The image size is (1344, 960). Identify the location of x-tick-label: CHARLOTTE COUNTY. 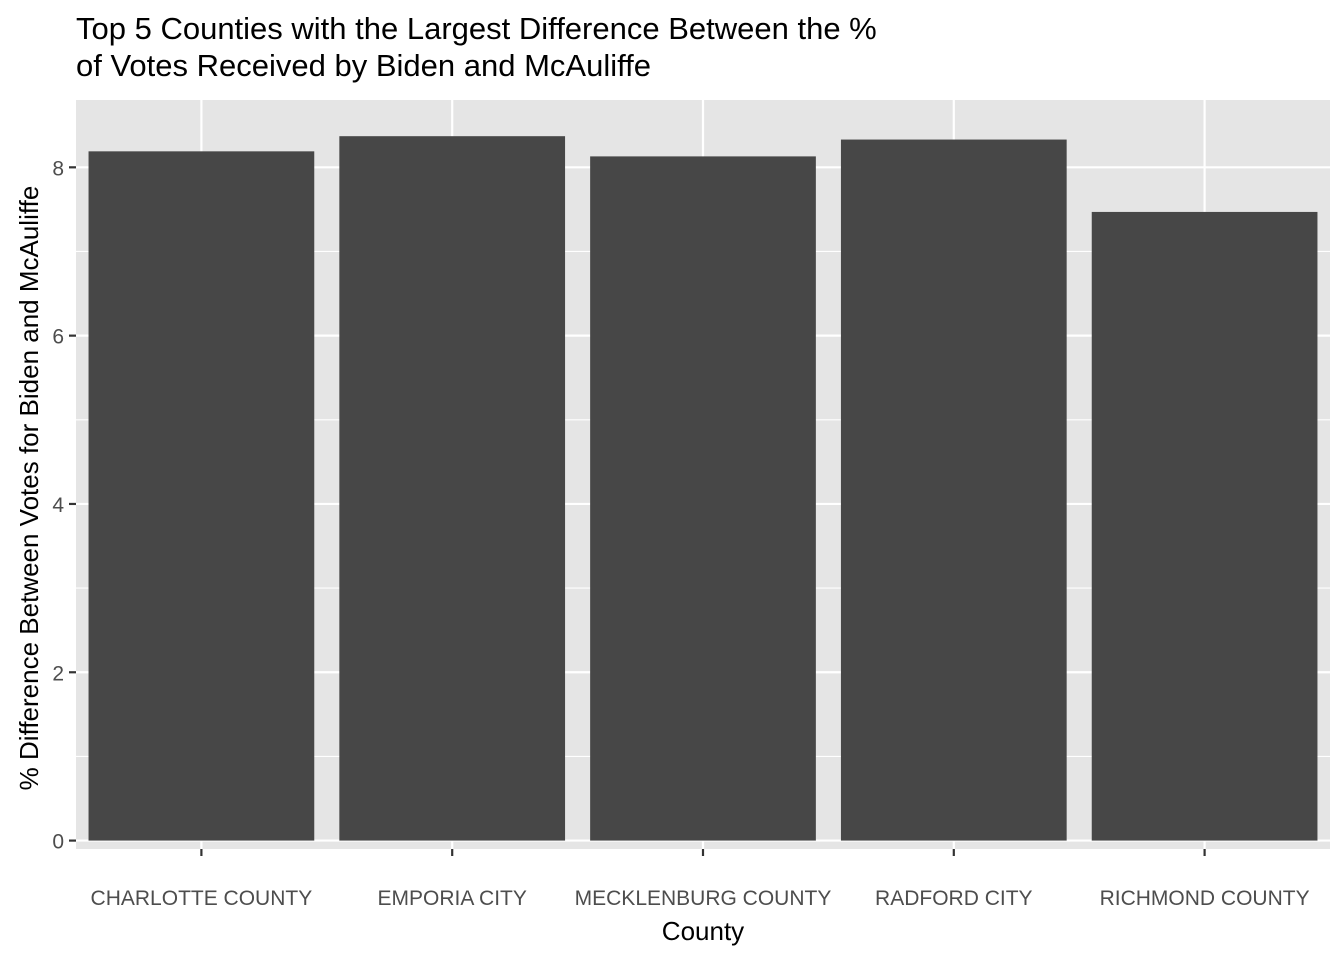
(202, 898).